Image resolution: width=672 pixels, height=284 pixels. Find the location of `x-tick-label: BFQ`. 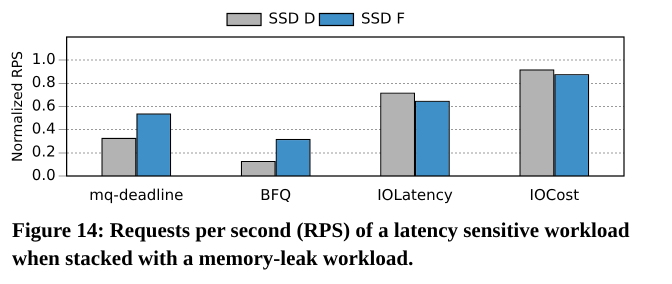

x-tick-label: BFQ is located at coordinates (276, 195).